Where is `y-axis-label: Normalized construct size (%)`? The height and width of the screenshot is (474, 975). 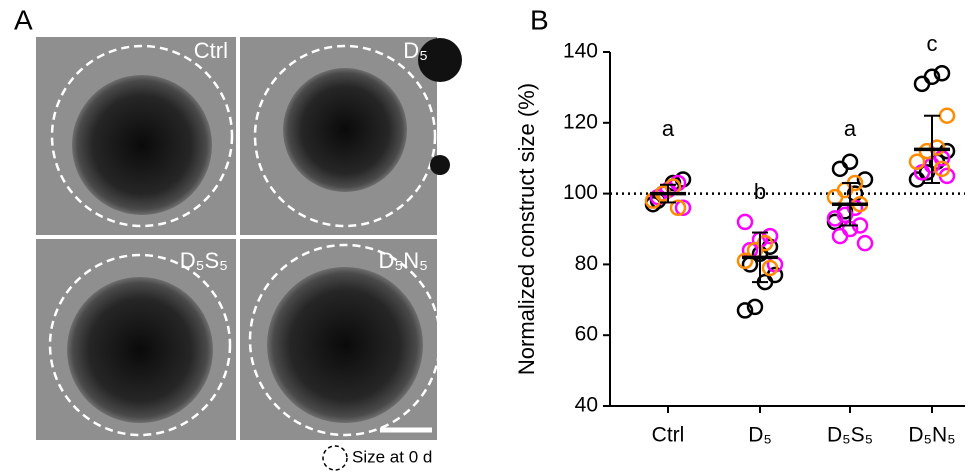
y-axis-label: Normalized construct size (%) is located at coordinates (526, 229).